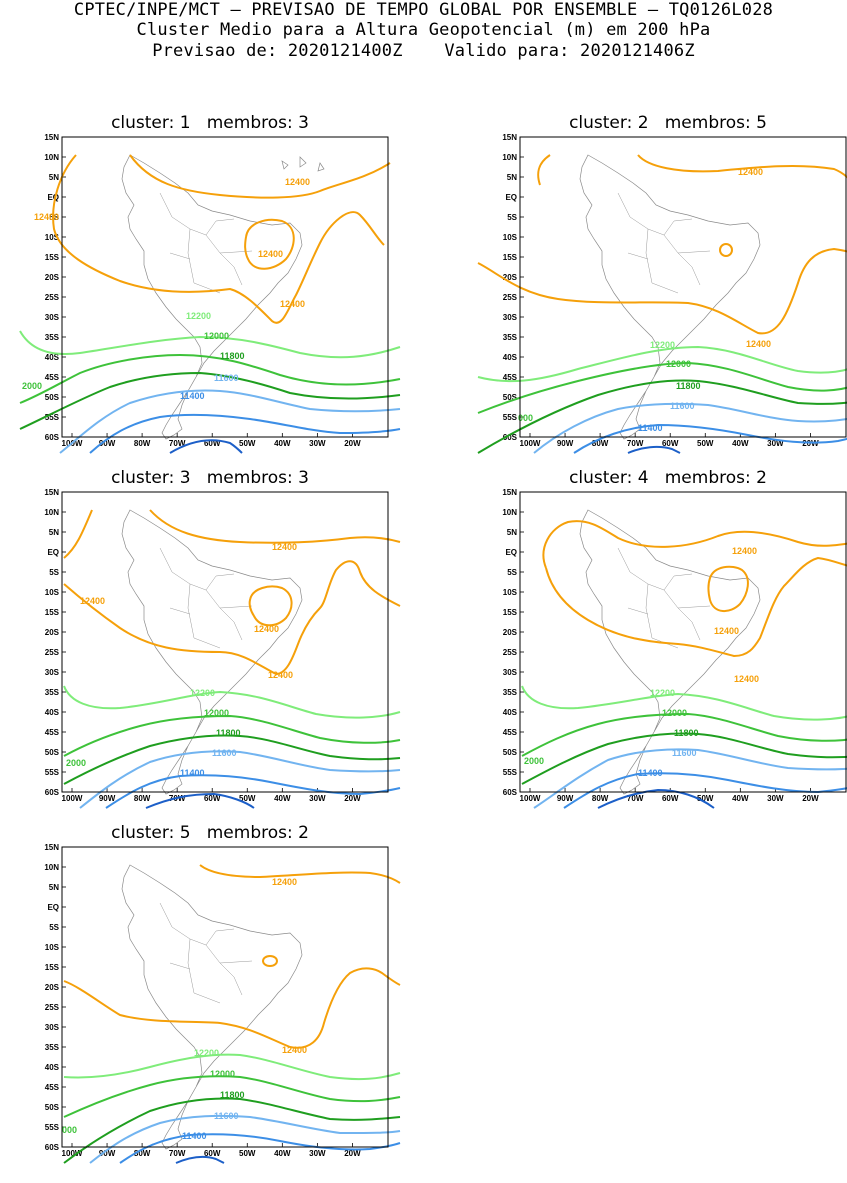  What do you see at coordinates (212, 798) in the screenshot?
I see `lon-tick-label: 60W` at bounding box center [212, 798].